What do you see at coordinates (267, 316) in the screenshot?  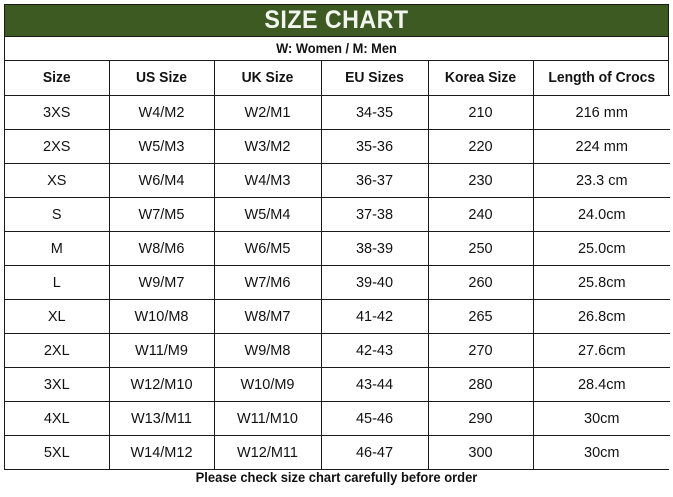 I see `cell-uk: W8/M7` at bounding box center [267, 316].